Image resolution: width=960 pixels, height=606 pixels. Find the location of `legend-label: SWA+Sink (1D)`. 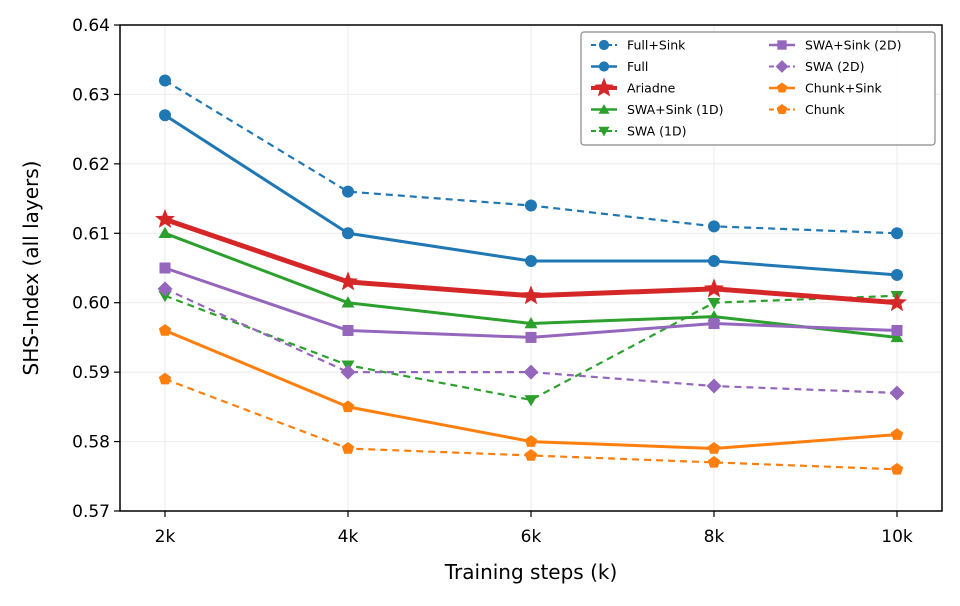

legend-label: SWA+Sink (1D) is located at coordinates (675, 109).